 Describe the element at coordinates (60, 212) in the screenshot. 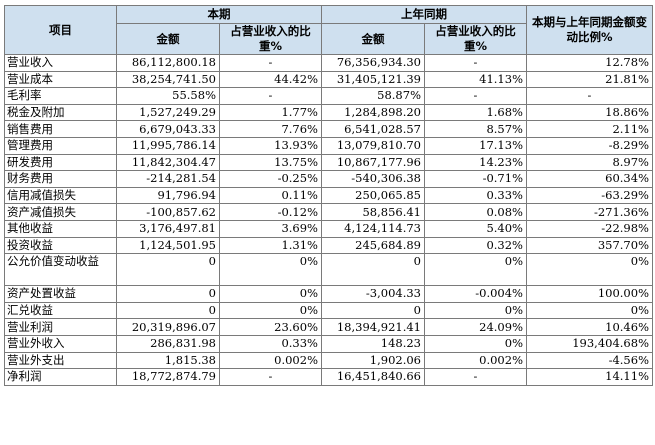

I see `row-label: 资产减值损失` at that location.